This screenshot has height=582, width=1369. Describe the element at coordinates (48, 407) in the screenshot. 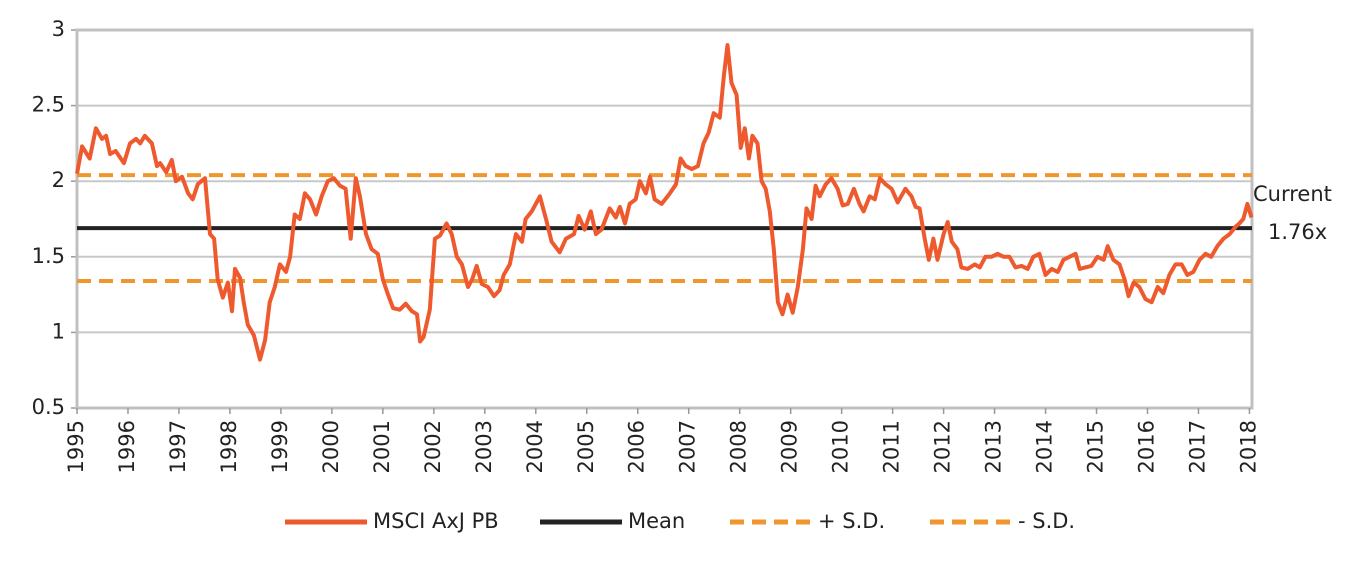

I see `y-tick-label: 0.5` at that location.